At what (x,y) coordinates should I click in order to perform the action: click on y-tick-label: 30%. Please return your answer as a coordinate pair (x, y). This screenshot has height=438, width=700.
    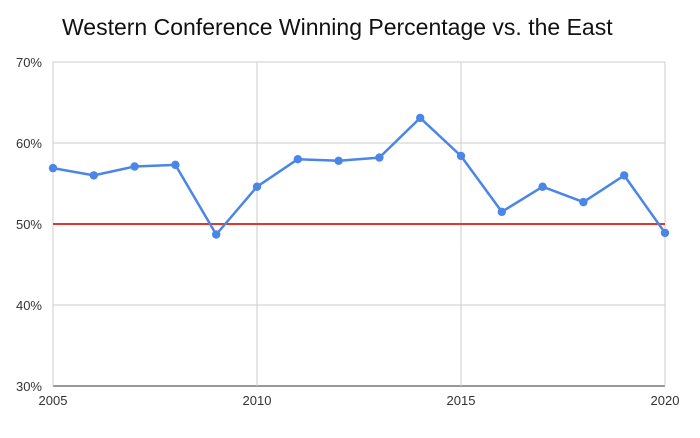
    Looking at the image, I should click on (29, 386).